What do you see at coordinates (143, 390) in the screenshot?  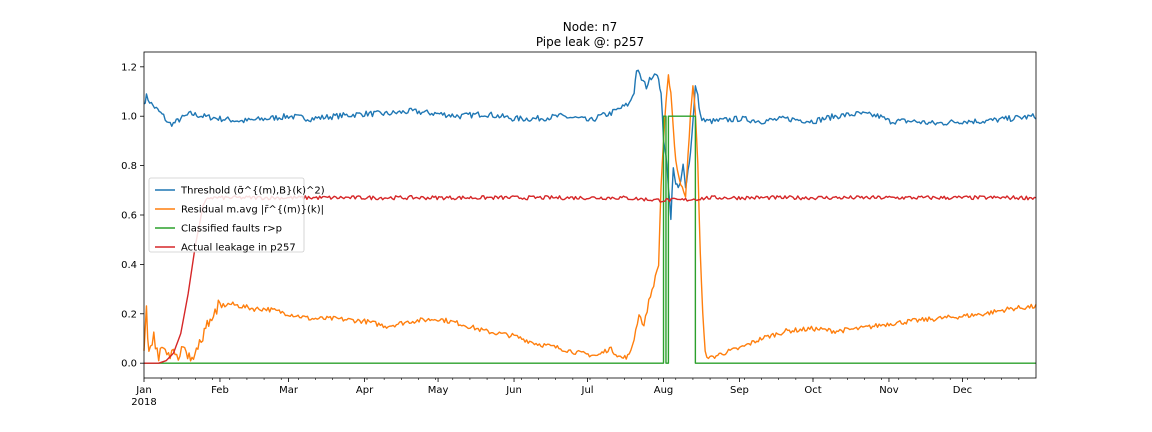 I see `x-tick-label: Jan` at bounding box center [143, 390].